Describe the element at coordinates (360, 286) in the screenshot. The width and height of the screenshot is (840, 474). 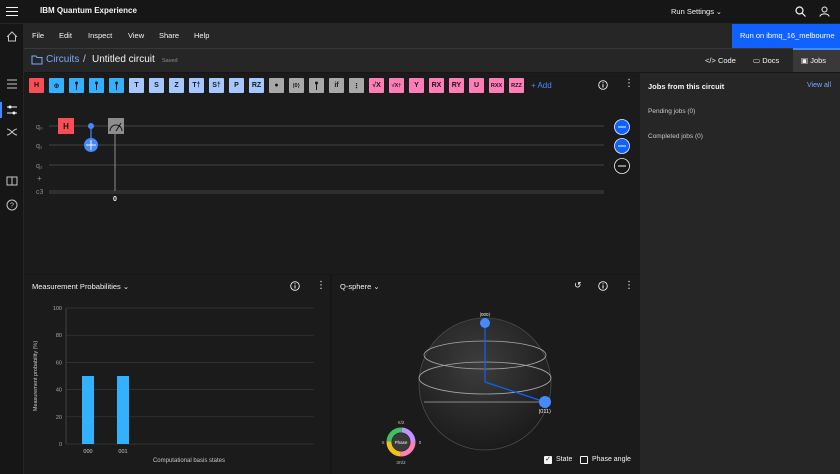
I see `qsphere-dropdown: Q-sphere ⌄` at that location.